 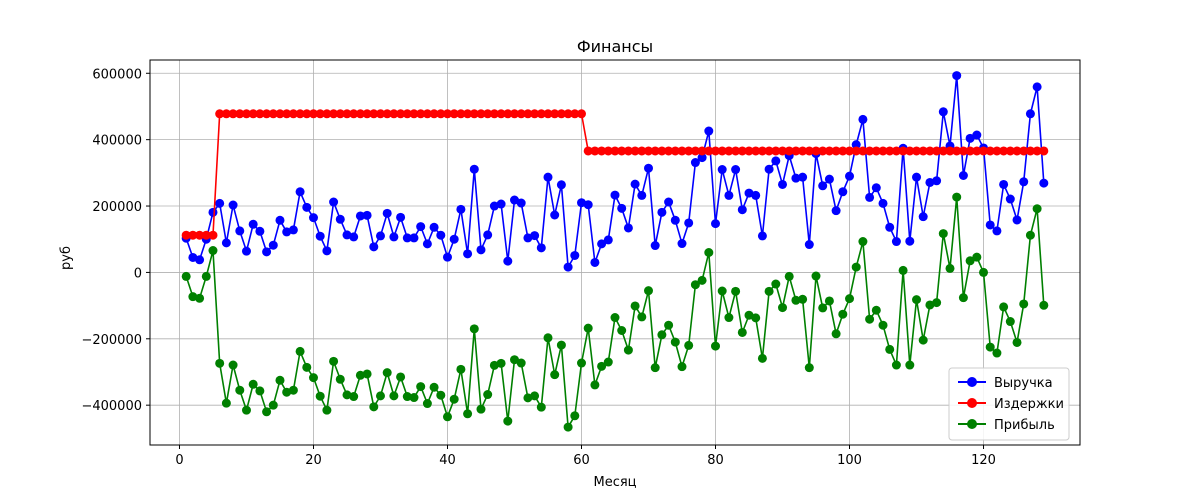 I want to click on x-tick-label: 0, so click(x=179, y=460).